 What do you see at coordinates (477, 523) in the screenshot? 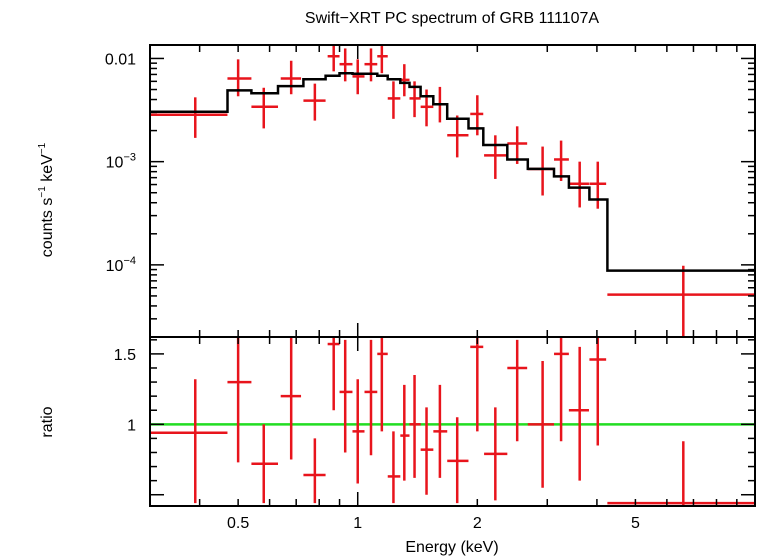
I see `x-tick-label: 2` at bounding box center [477, 523].